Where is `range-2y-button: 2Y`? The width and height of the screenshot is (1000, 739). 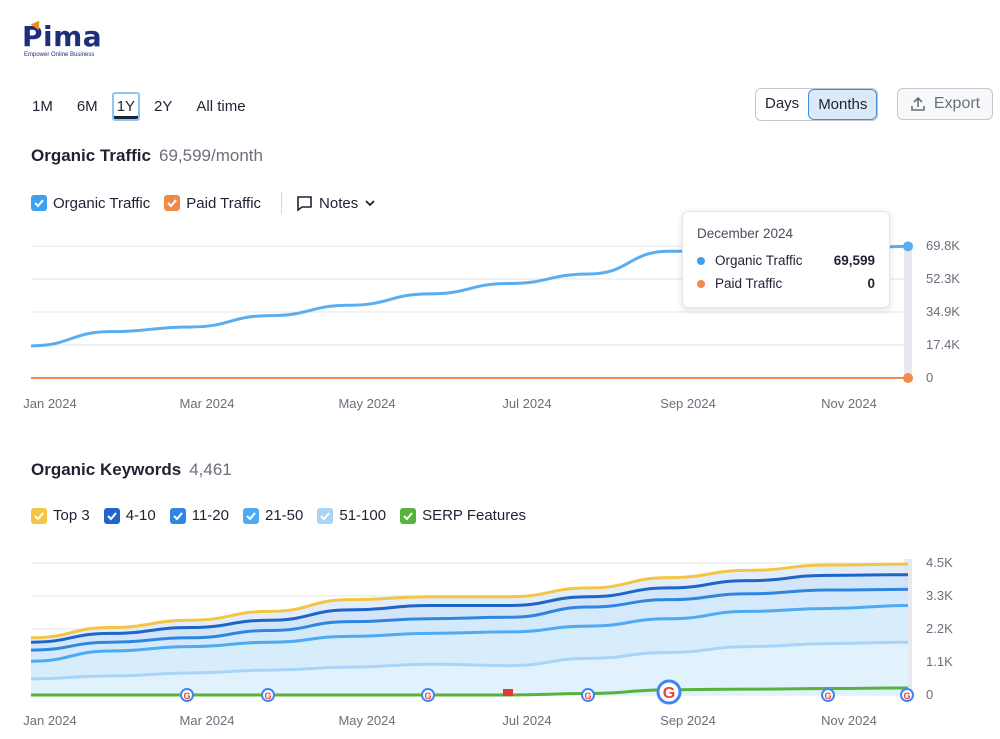 range-2y-button: 2Y is located at coordinates (163, 106).